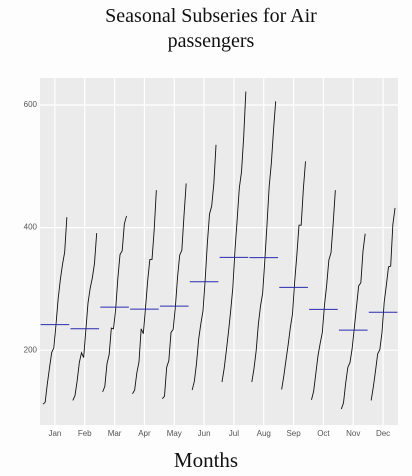  What do you see at coordinates (264, 433) in the screenshot?
I see `x-tick-label: Aug` at bounding box center [264, 433].